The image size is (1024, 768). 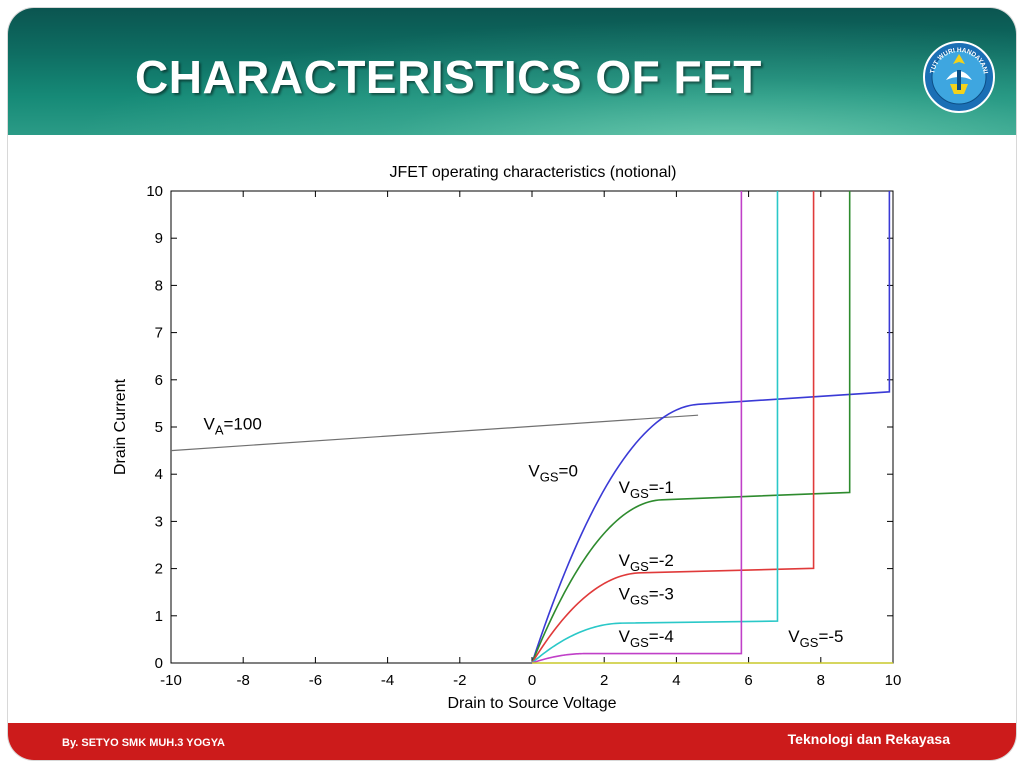 What do you see at coordinates (676, 680) in the screenshot?
I see `x-tick-label: 4` at bounding box center [676, 680].